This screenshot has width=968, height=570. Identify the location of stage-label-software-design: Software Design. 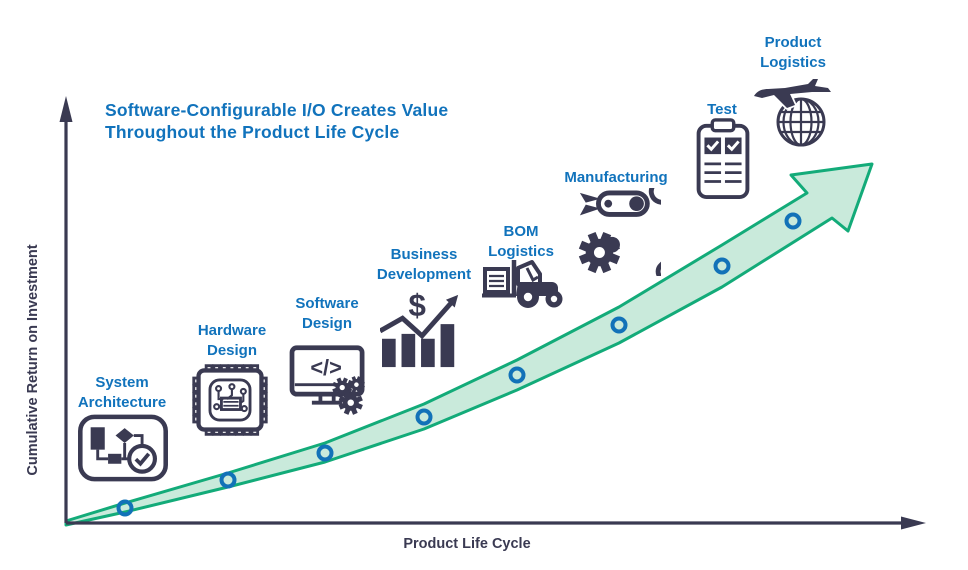
(327, 313).